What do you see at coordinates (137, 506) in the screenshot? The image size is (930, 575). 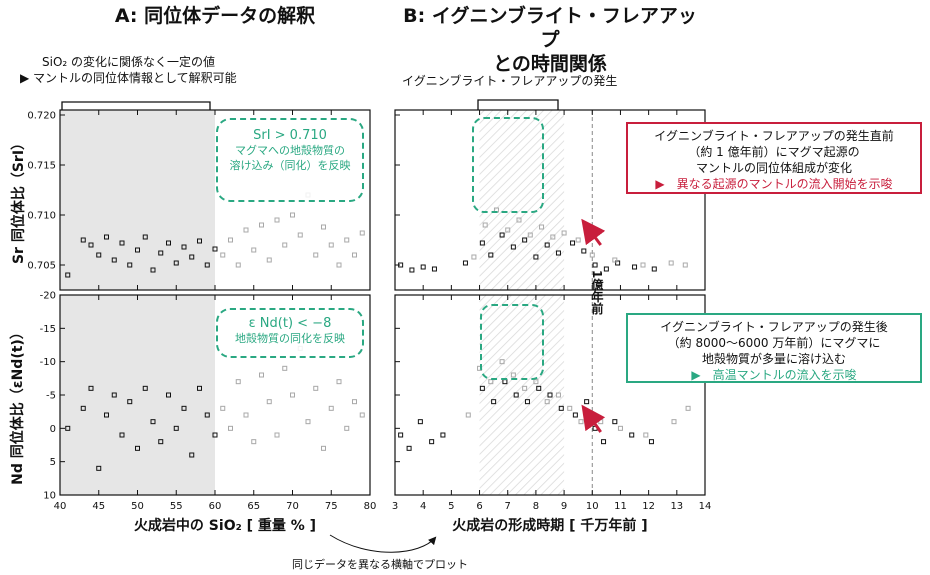 I see `x-tick-label: 50` at bounding box center [137, 506].